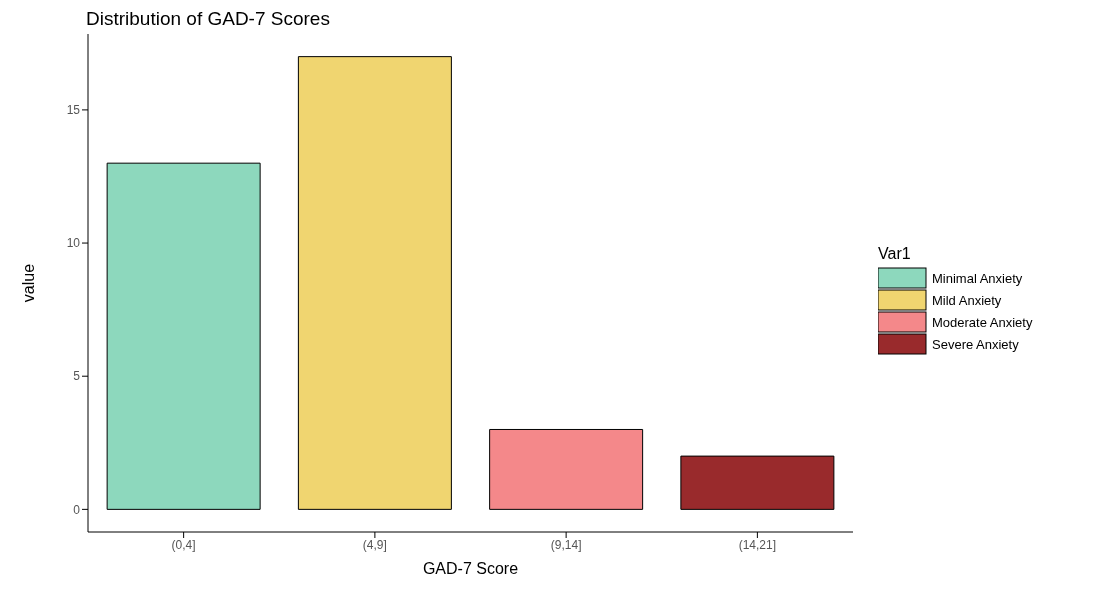  I want to click on x-tick-label: (0,4], so click(183, 544).